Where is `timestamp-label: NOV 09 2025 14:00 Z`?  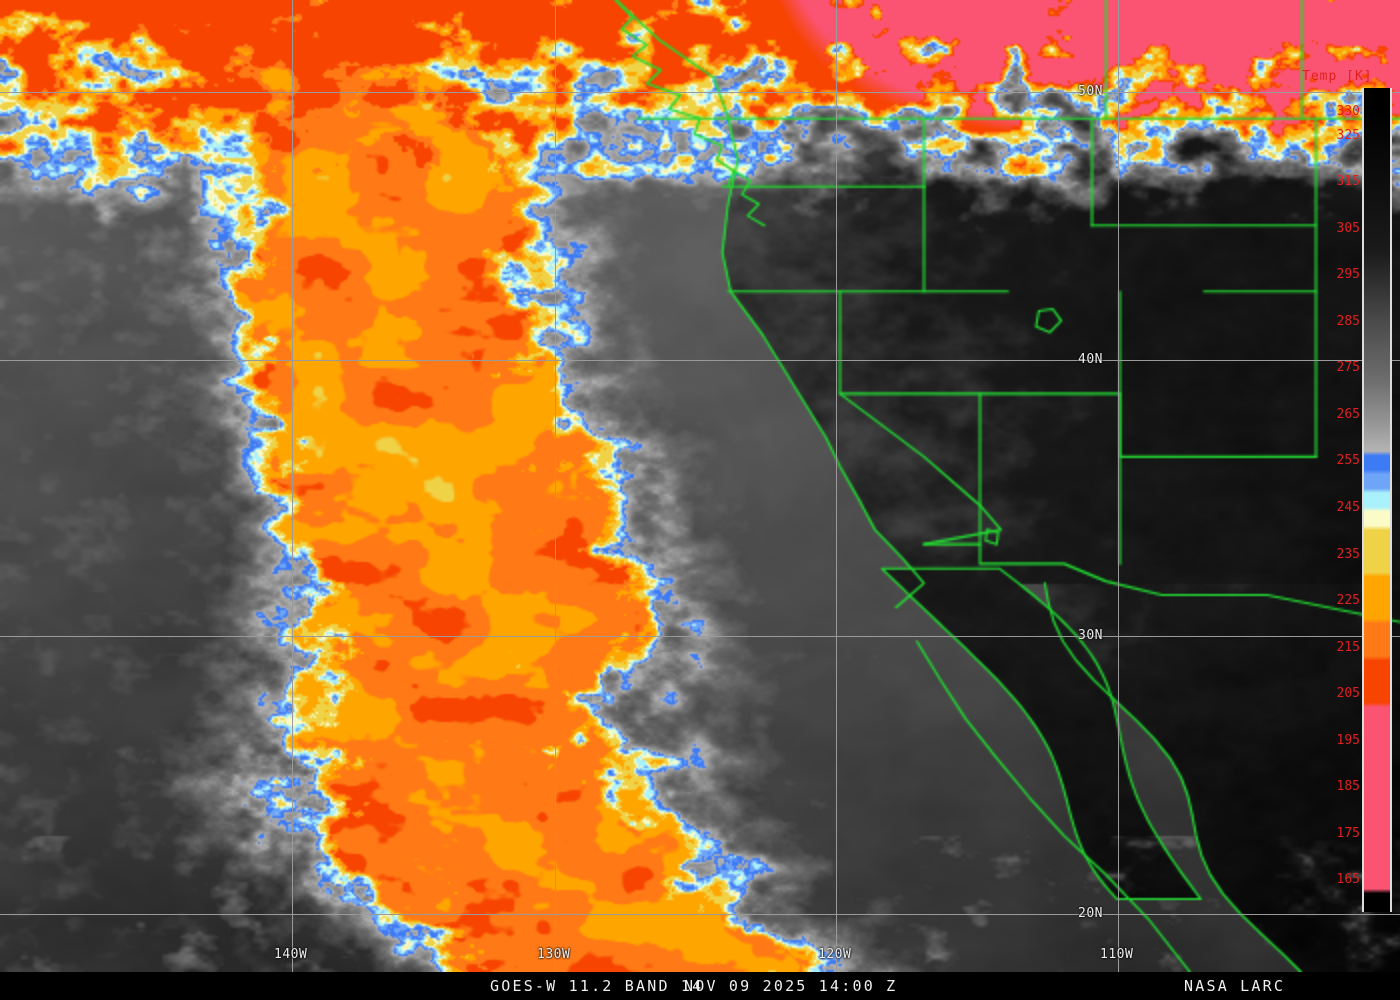 timestamp-label: NOV 09 2025 14:00 Z is located at coordinates (791, 986).